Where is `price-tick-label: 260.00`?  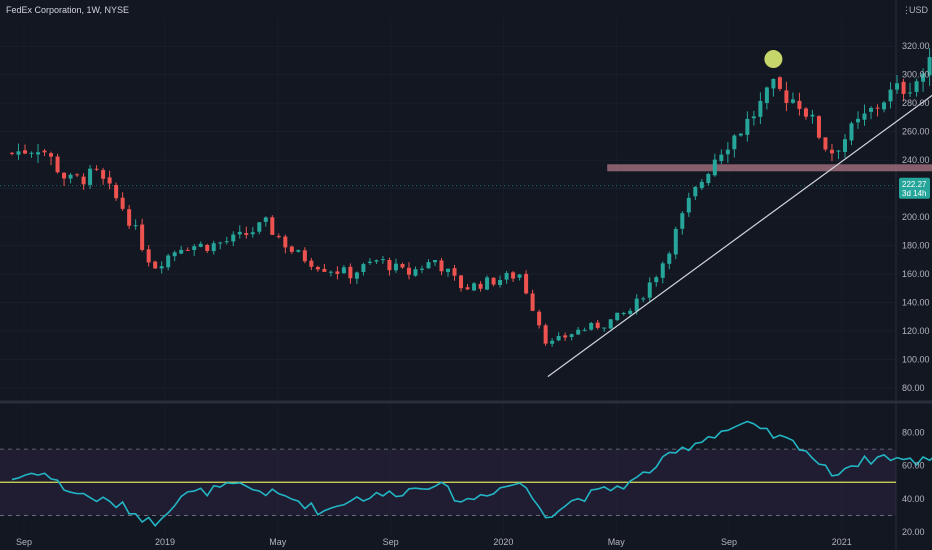 price-tick-label: 260.00 is located at coordinates (916, 132).